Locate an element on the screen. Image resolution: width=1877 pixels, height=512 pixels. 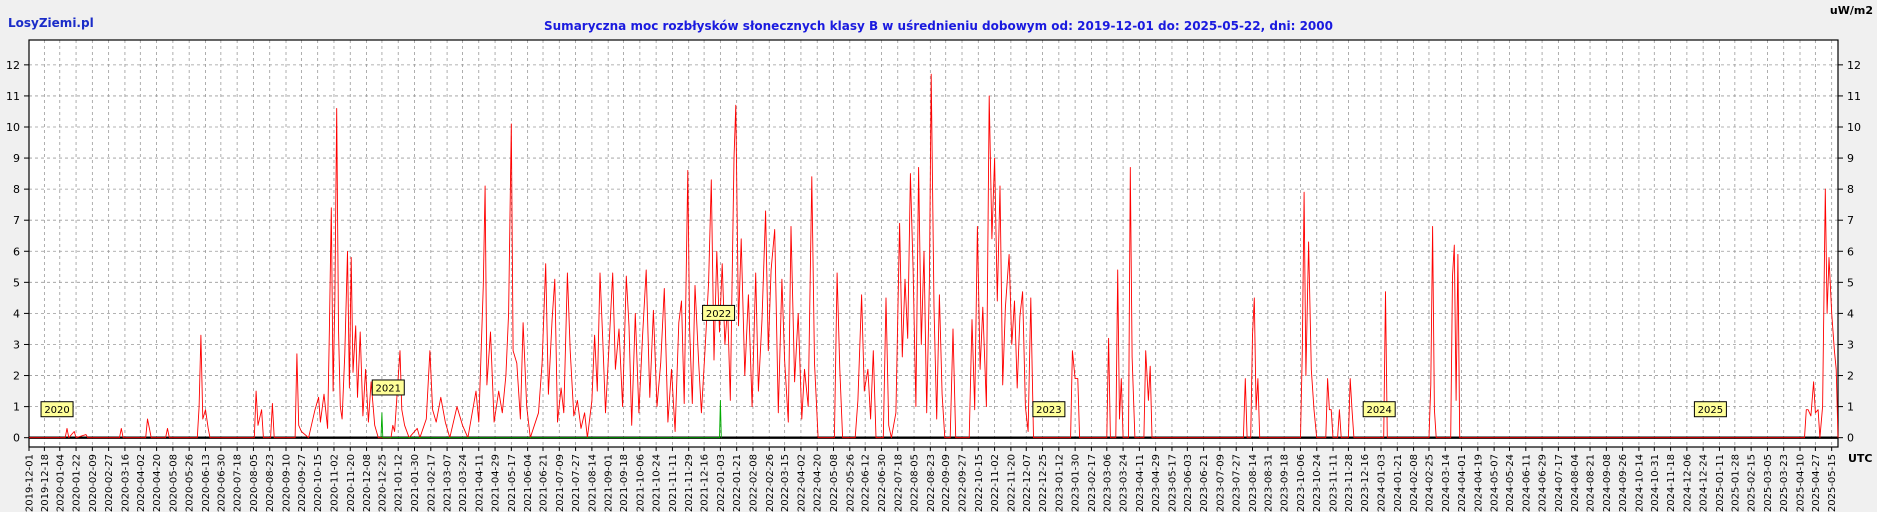
y-tick-label: 12 is located at coordinates (13, 65).